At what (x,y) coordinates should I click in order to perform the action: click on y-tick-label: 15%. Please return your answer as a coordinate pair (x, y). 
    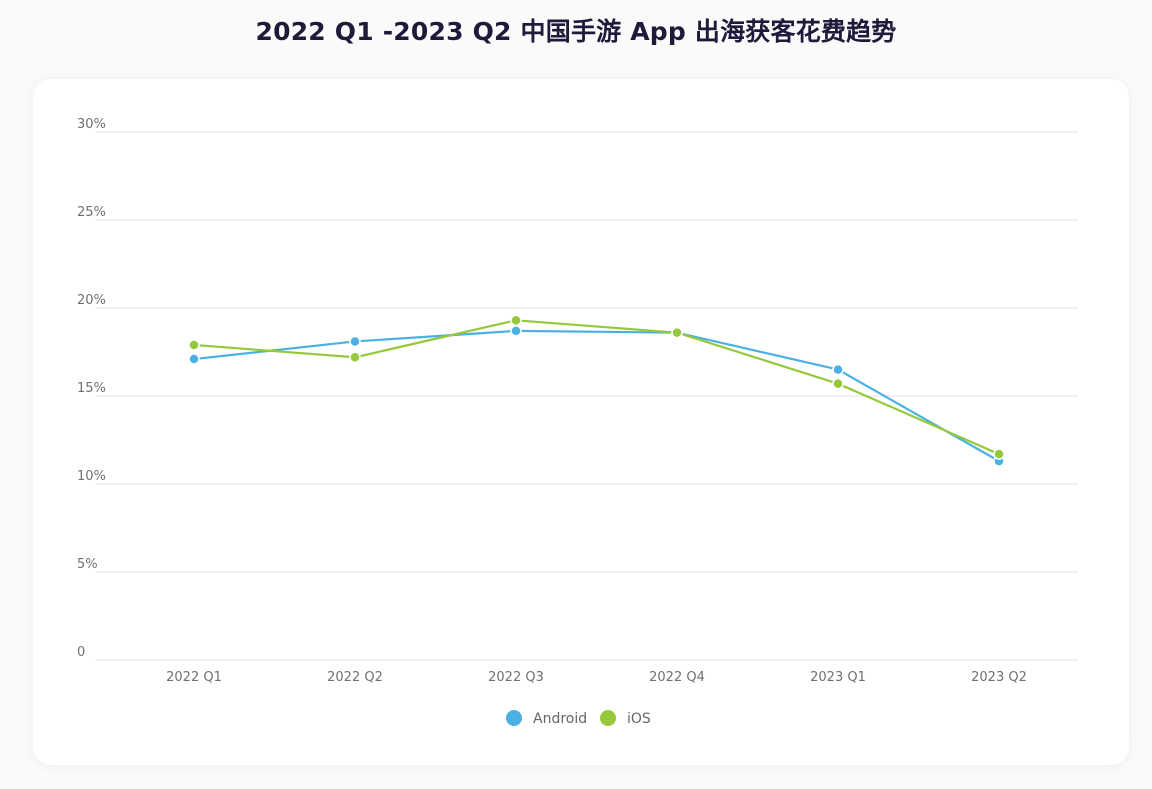
    Looking at the image, I should click on (91, 388).